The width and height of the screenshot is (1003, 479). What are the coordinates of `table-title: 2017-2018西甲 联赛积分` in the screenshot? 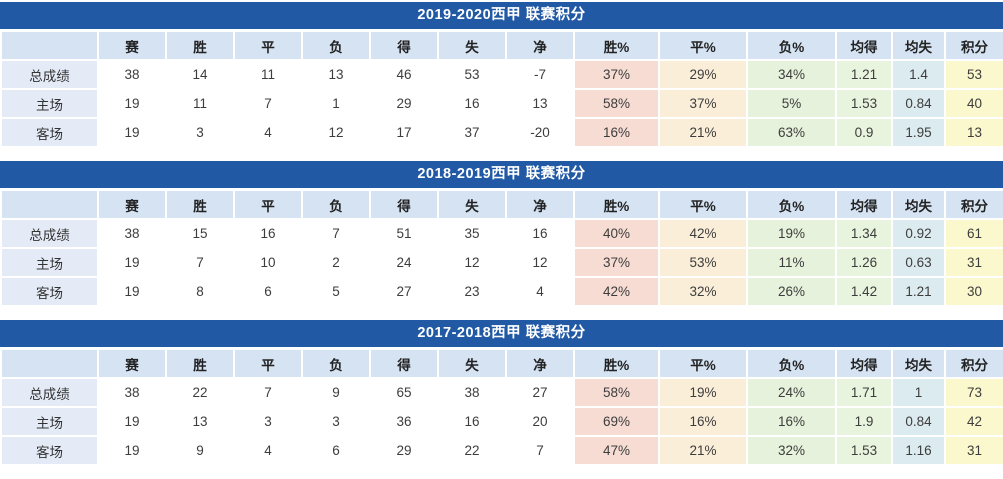 It's located at (501, 333).